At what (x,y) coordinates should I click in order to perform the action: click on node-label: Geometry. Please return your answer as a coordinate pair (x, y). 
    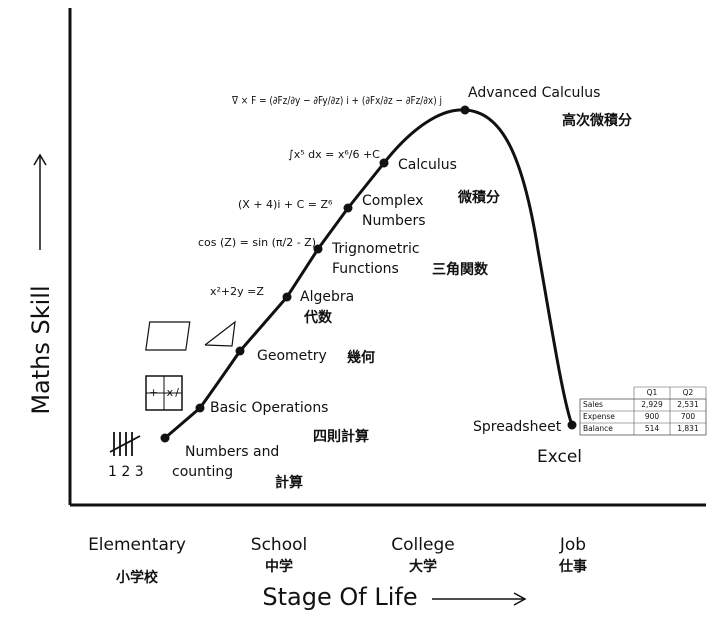
    Looking at the image, I should click on (292, 356).